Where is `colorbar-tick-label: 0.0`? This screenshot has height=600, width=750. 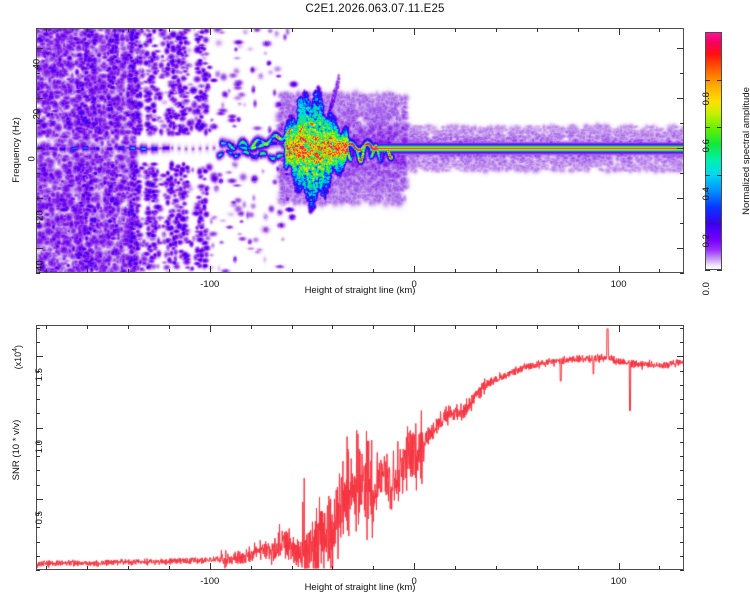
colorbar-tick-label: 0.0 is located at coordinates (707, 289).